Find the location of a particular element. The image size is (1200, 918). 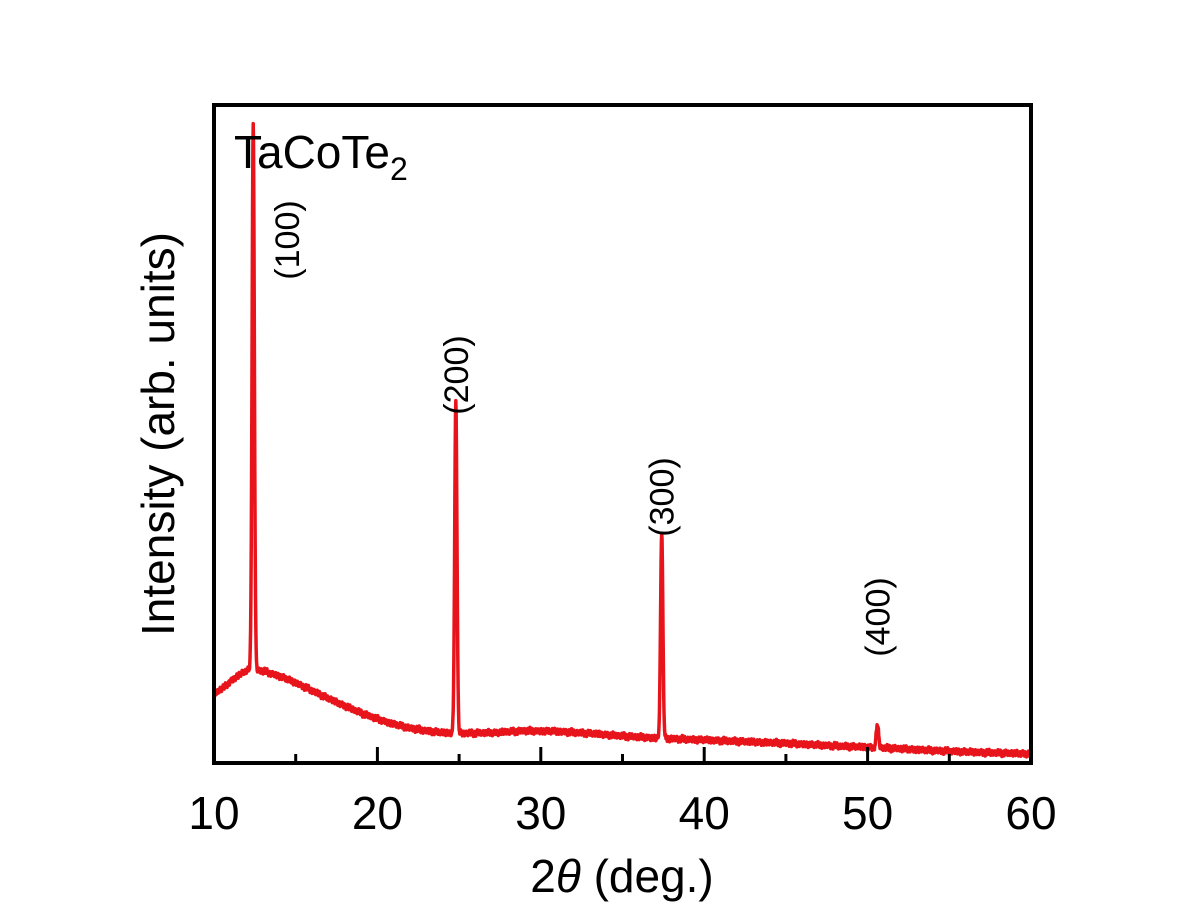

x-tick-label: 50 is located at coordinates (867, 813).